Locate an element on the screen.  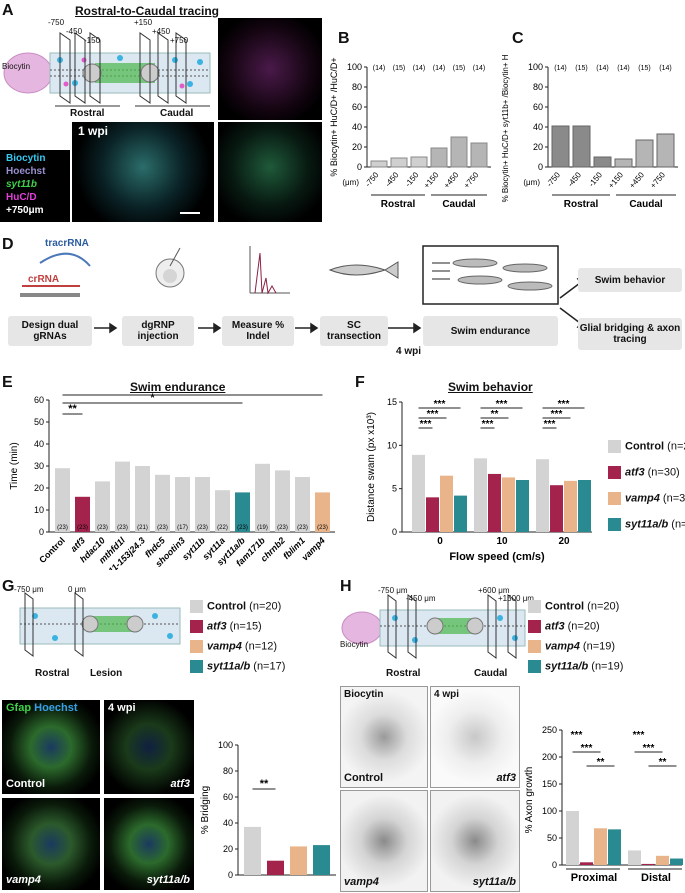
y-tick-label: 30 is located at coordinates (39, 466).